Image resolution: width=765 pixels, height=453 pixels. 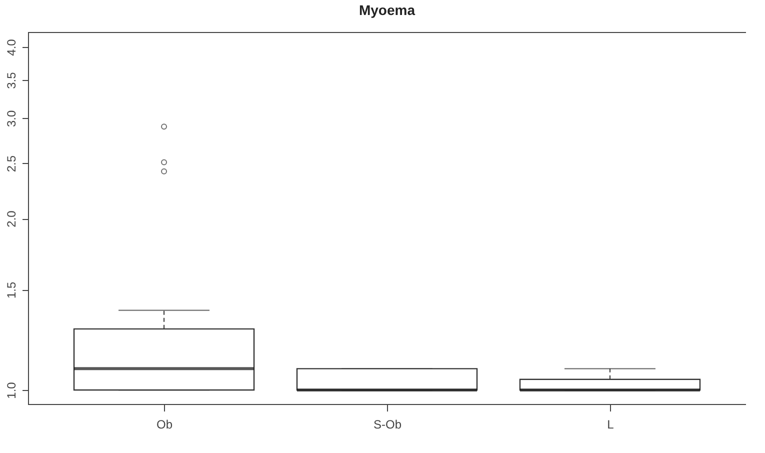 I want to click on y-tick-label: 3.0, so click(x=11, y=119).